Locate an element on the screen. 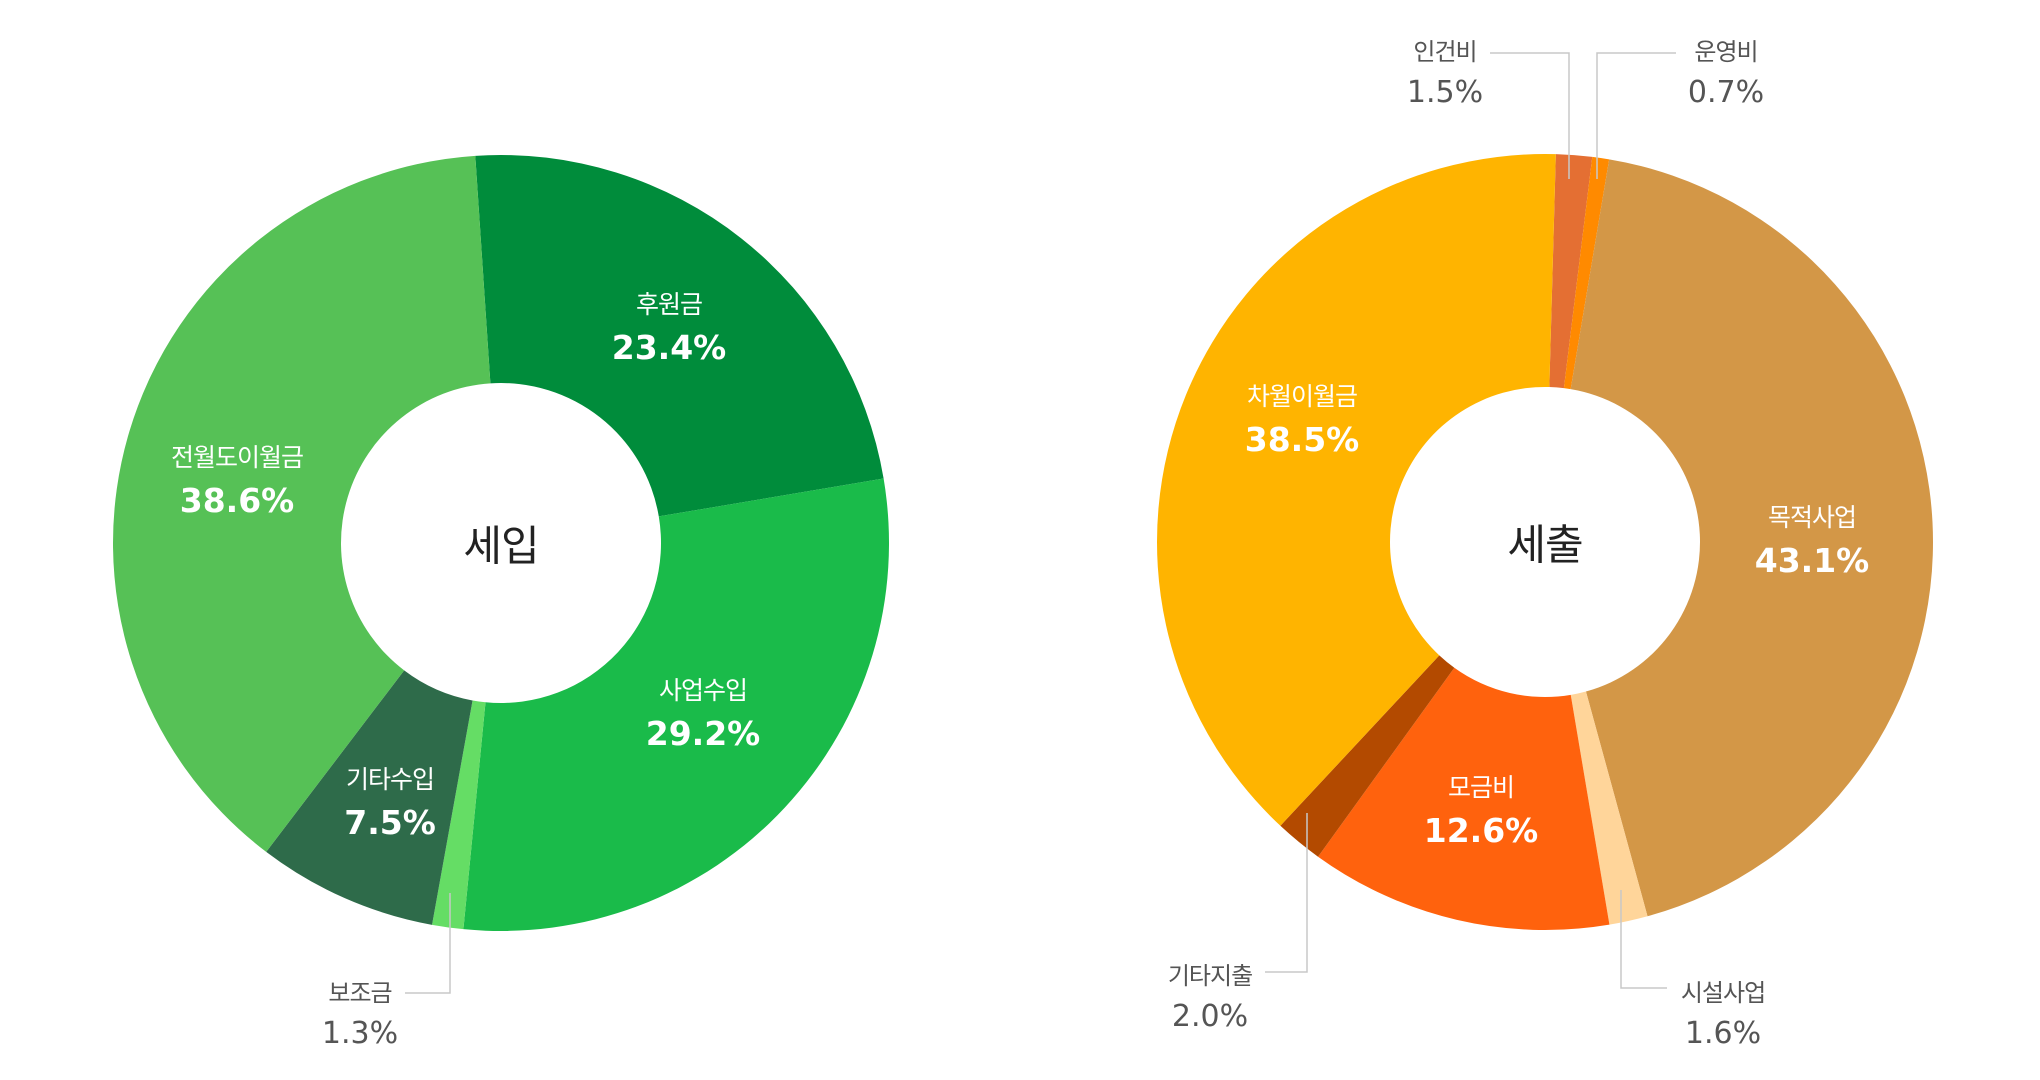 The height and width of the screenshot is (1080, 2040). inner-slice-label: 후원금 23.4% is located at coordinates (669, 328).